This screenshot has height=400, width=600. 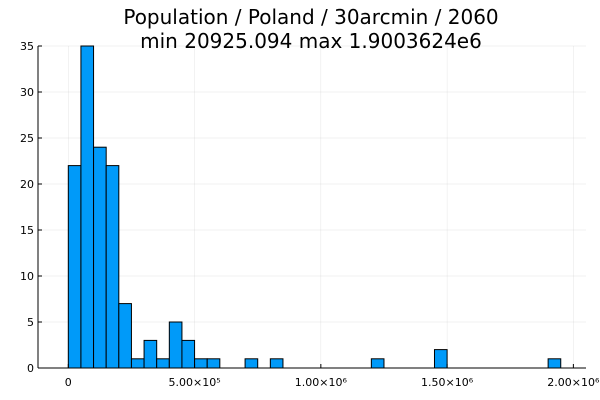 I want to click on y-tick-label: 0, so click(x=30, y=368).